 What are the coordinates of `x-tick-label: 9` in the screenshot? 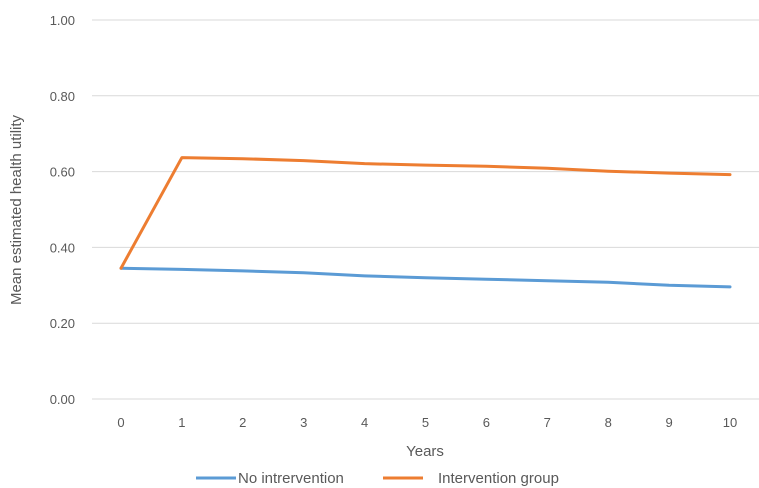 It's located at (668, 422).